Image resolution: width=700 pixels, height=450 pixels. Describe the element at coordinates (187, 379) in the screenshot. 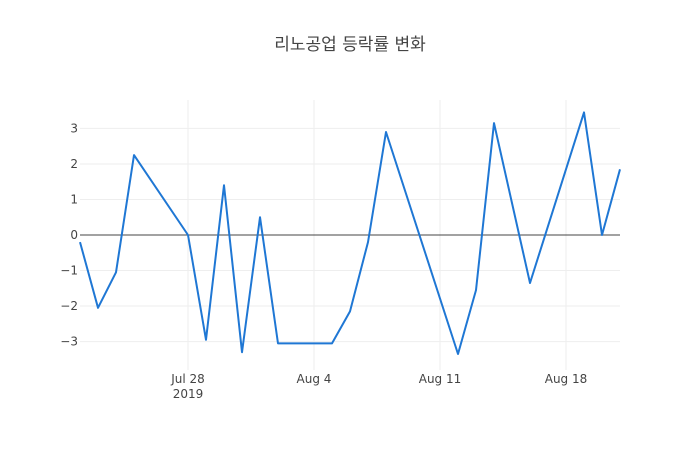

I see `x-tick-label: Jul 28` at that location.